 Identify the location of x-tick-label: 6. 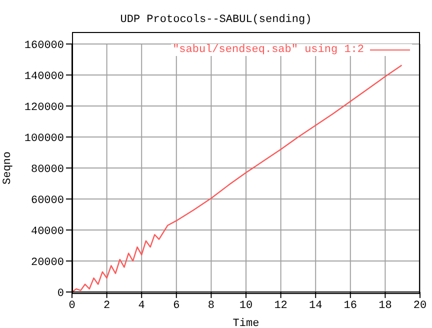
(176, 306).